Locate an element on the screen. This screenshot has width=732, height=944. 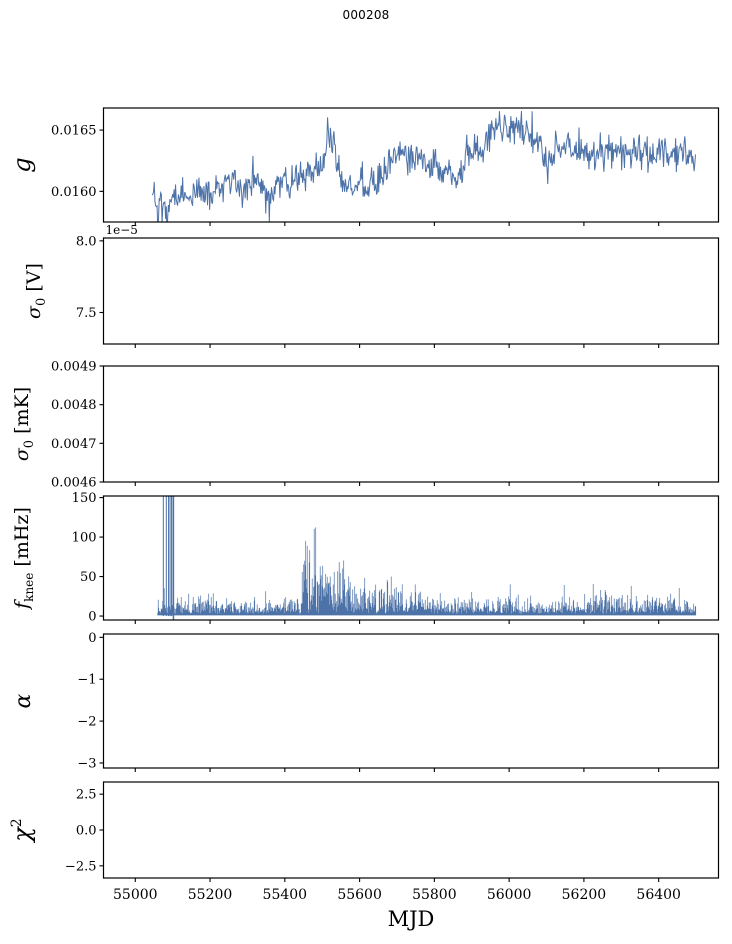
ytick-label: 0.0165 is located at coordinates (74, 131).